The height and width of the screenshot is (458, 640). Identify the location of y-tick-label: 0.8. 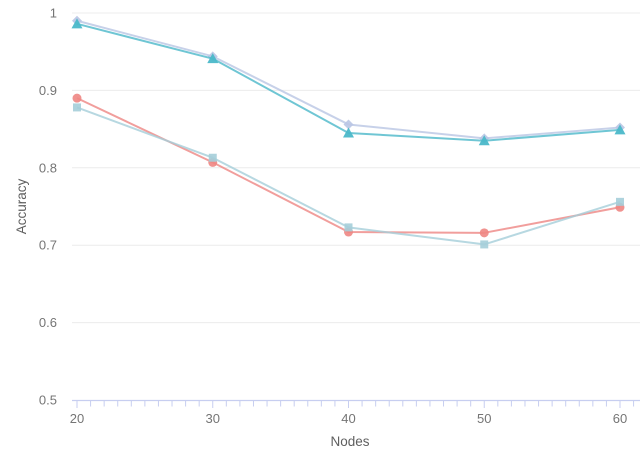
(48, 167).